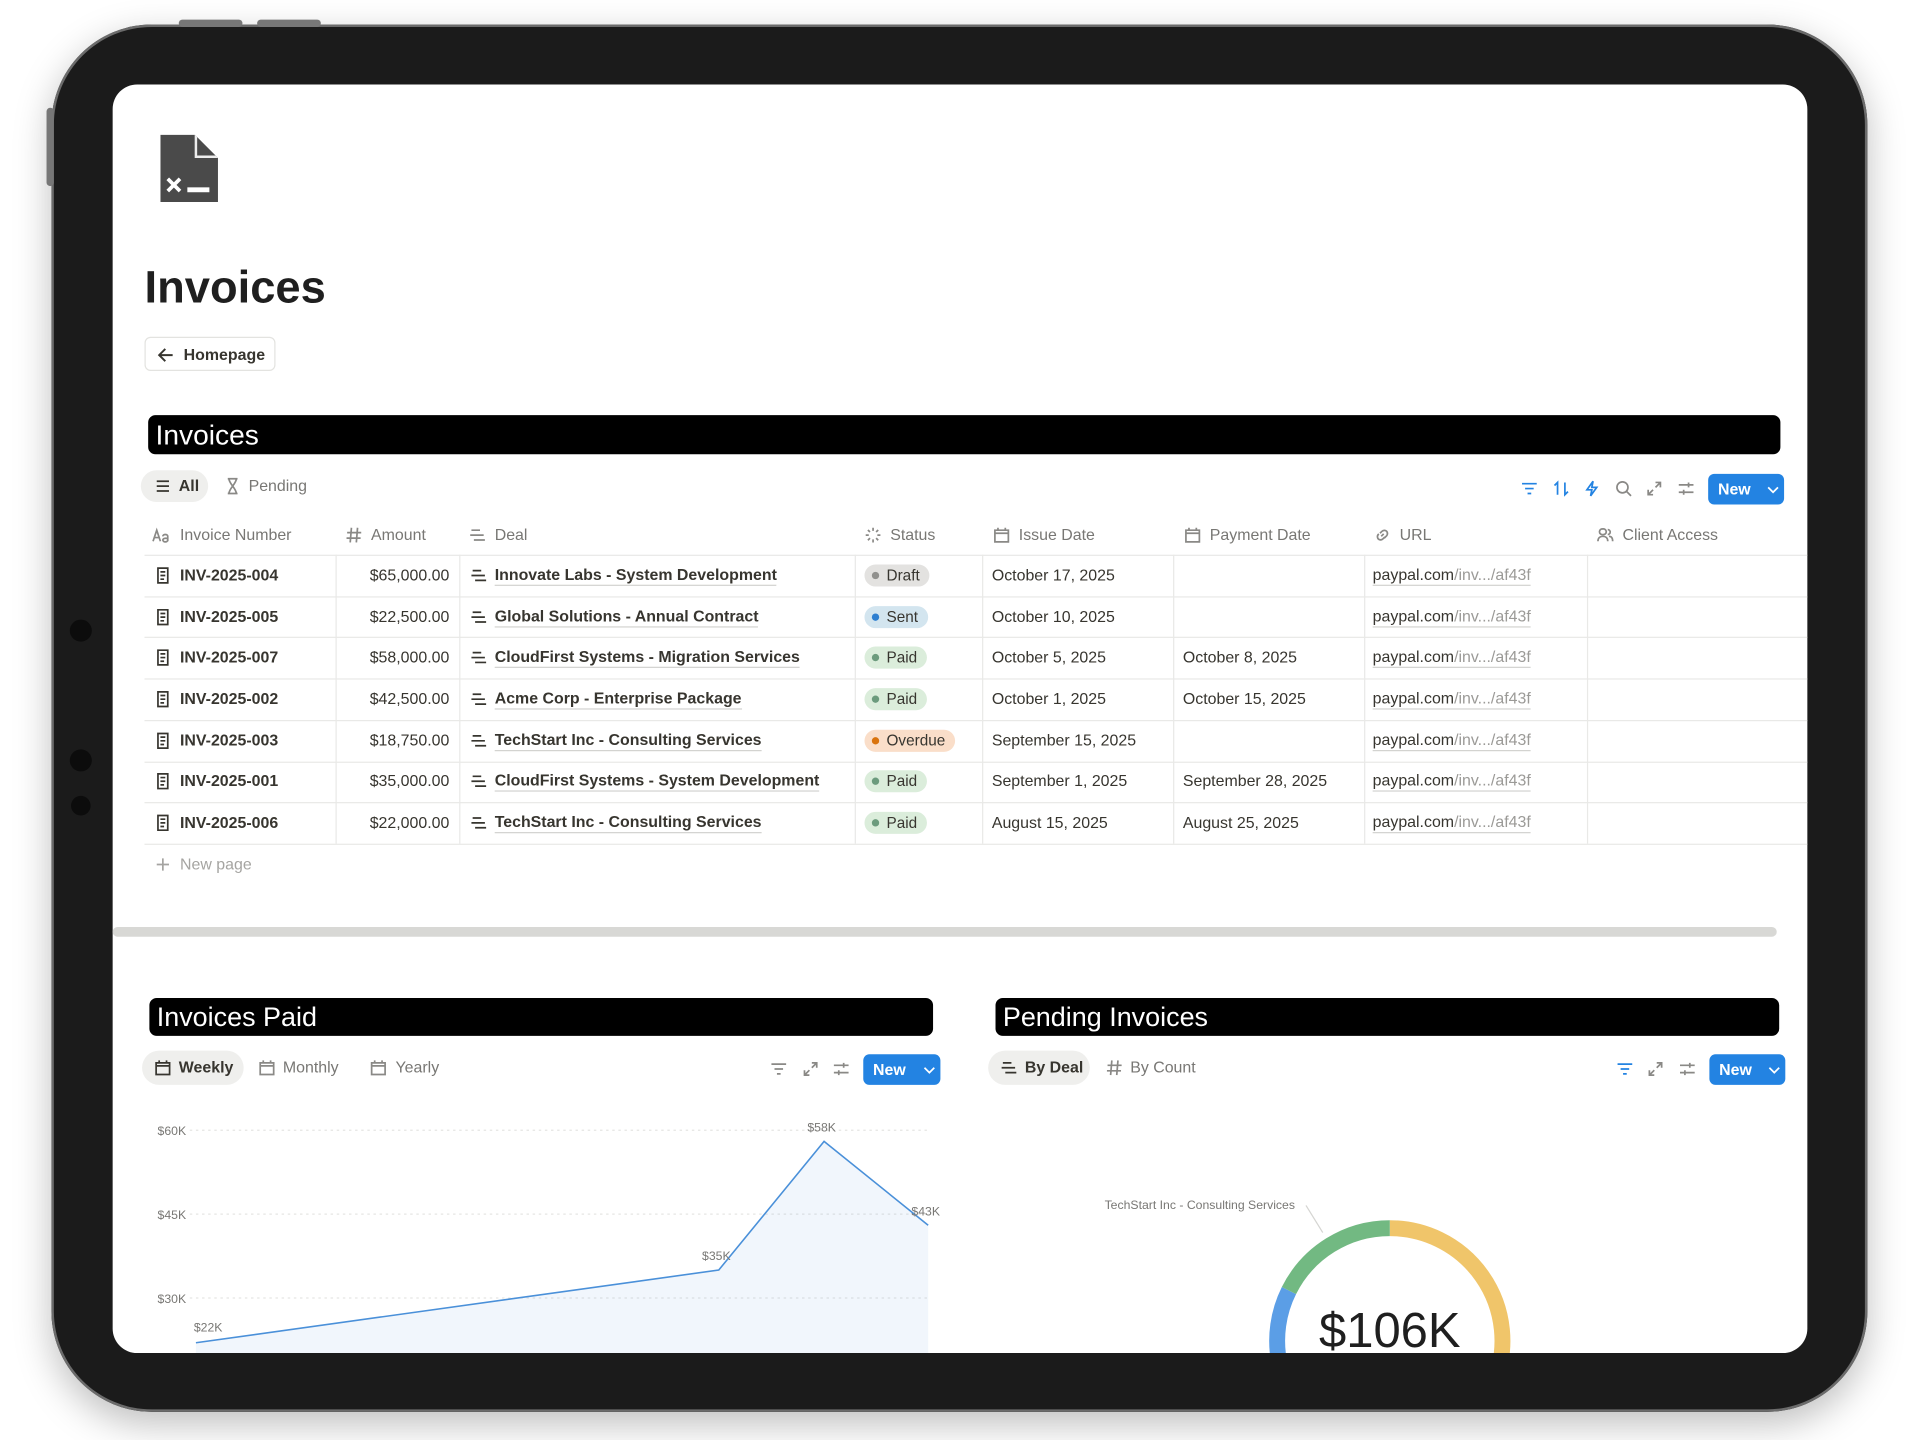  What do you see at coordinates (229, 657) in the screenshot?
I see `invoice-number: INV-2025-007` at bounding box center [229, 657].